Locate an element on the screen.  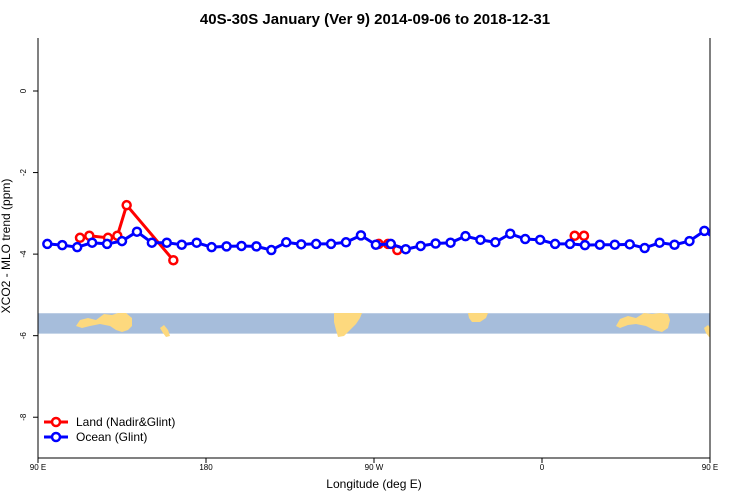
legend-item-ocean: Ocean (Glint) is located at coordinates (95, 437).